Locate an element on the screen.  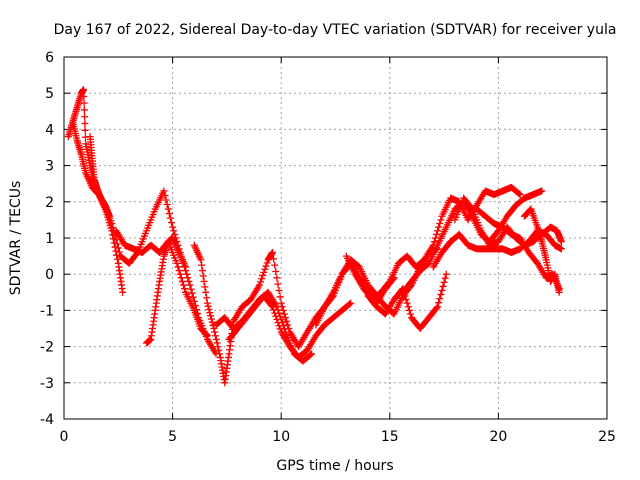
series-prn-e is located at coordinates (161, 283).